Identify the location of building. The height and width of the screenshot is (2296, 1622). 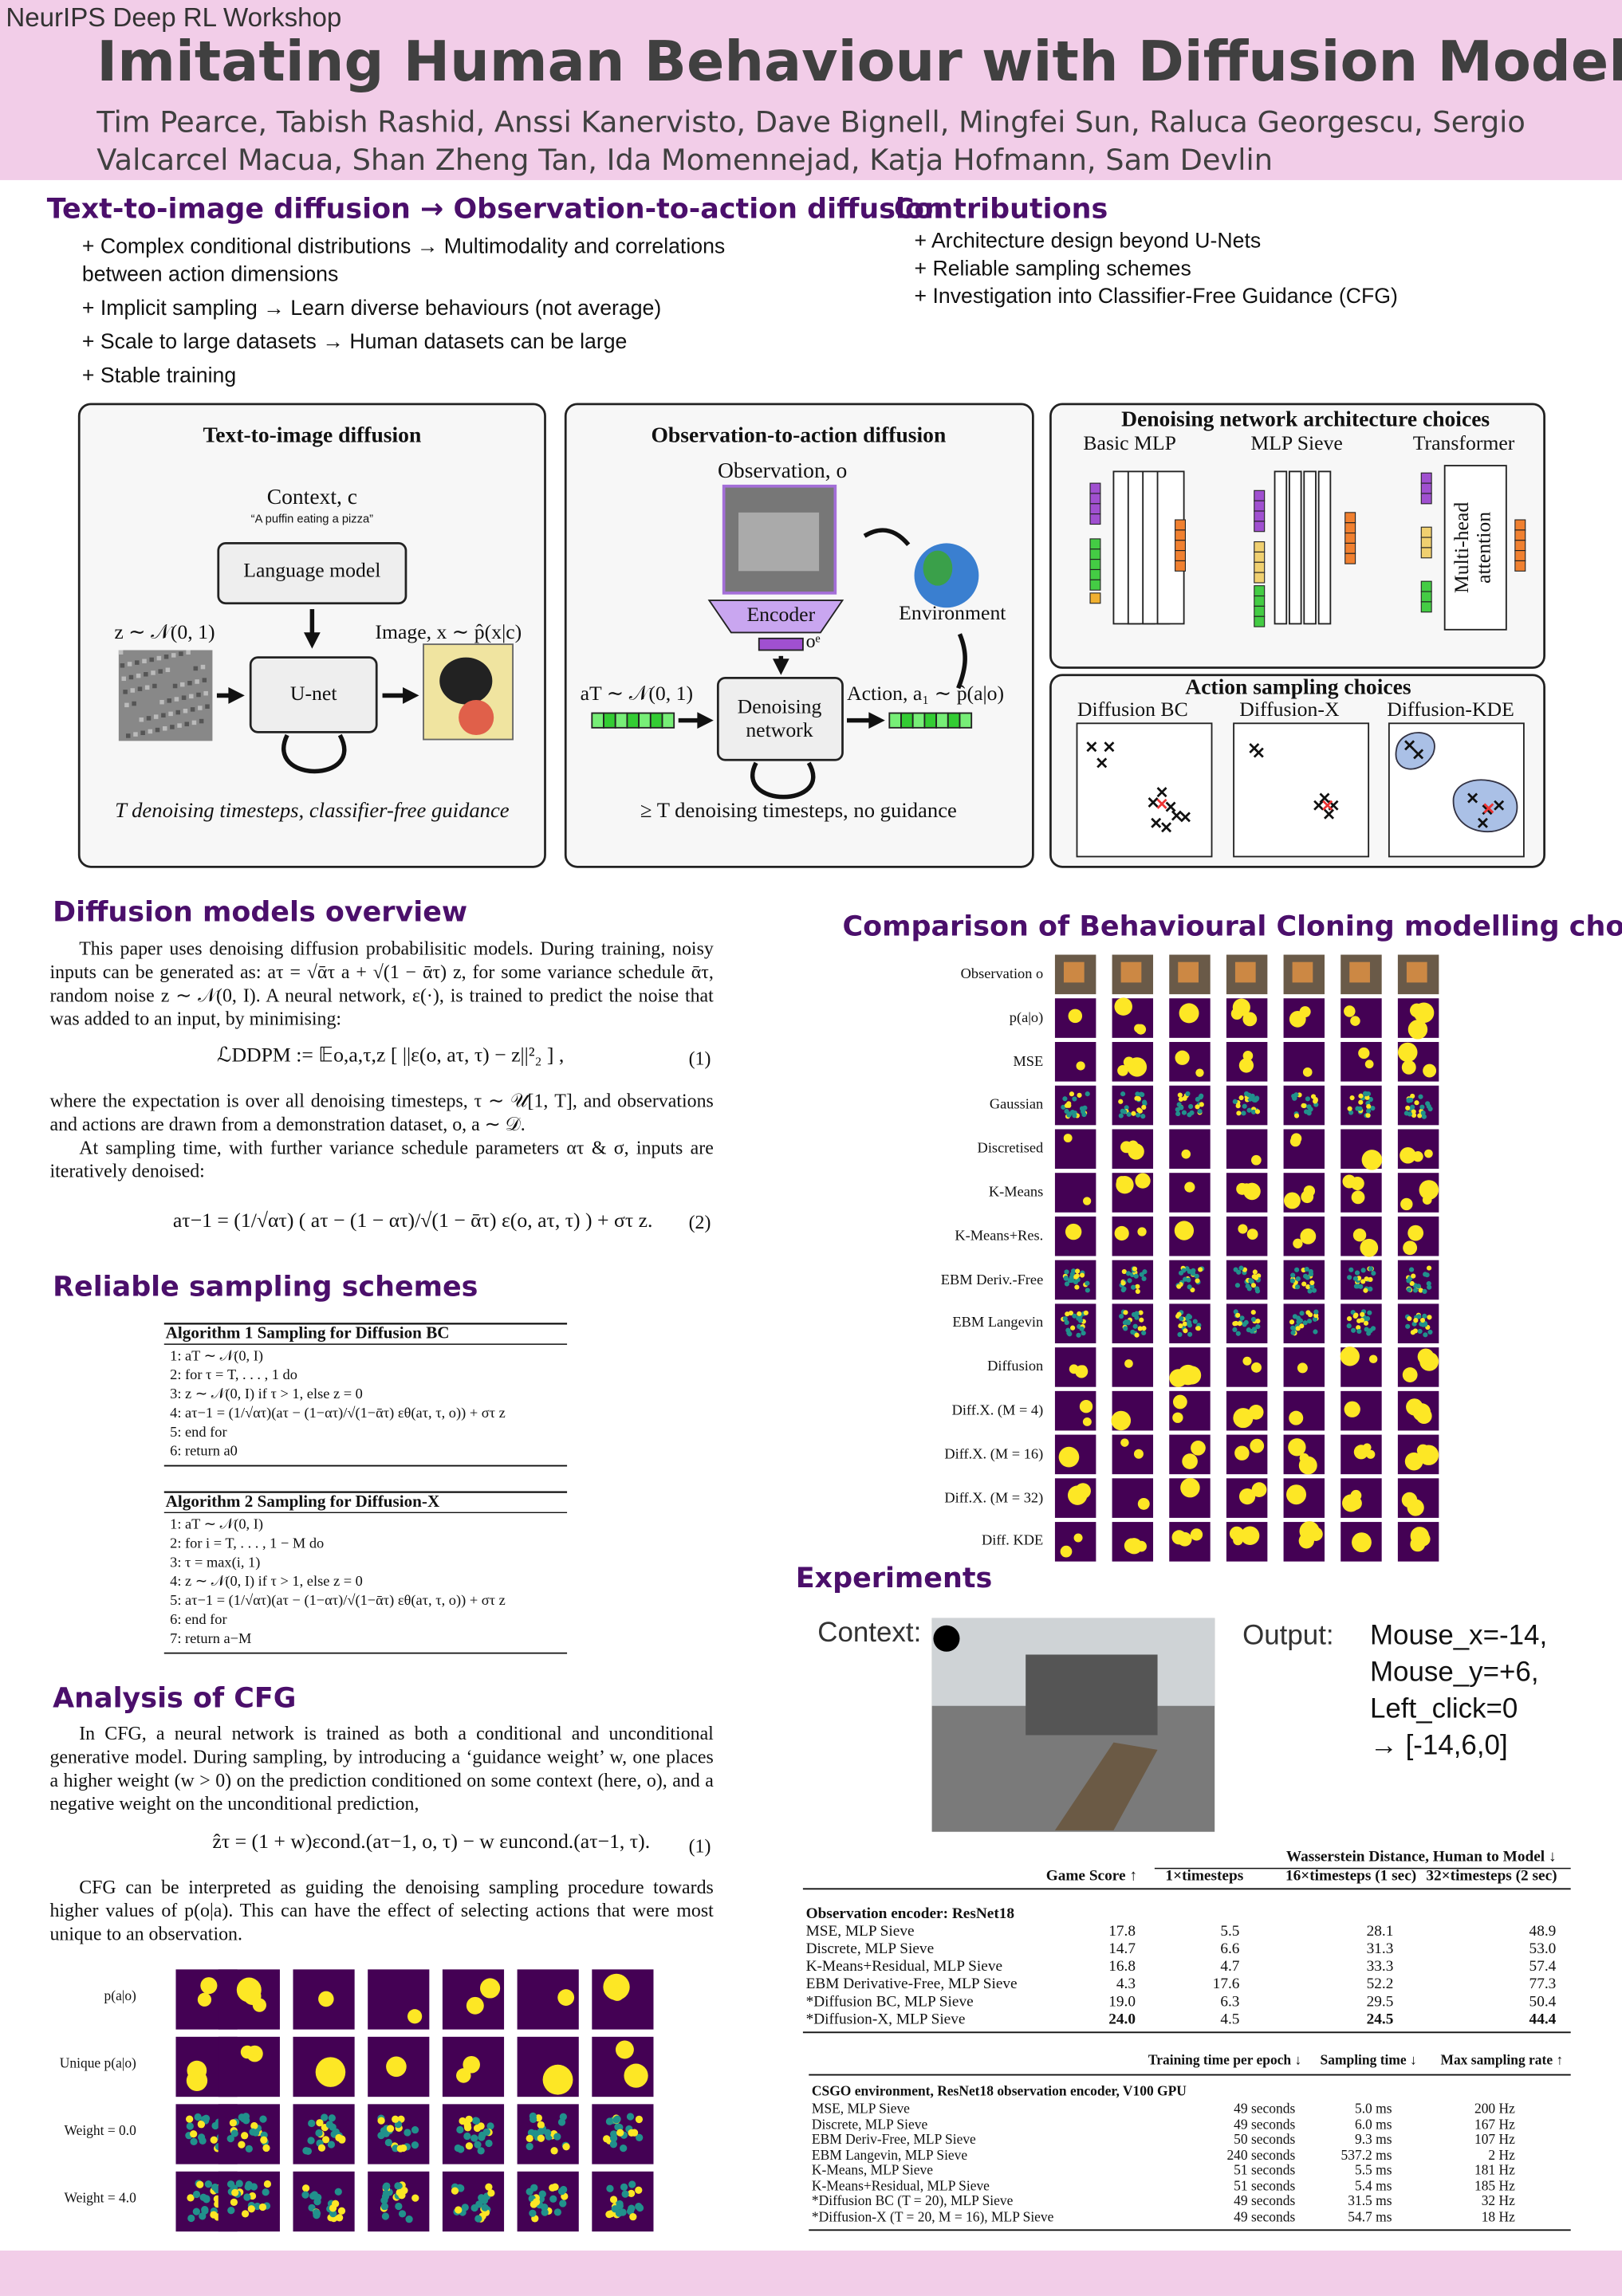
(1092, 1695).